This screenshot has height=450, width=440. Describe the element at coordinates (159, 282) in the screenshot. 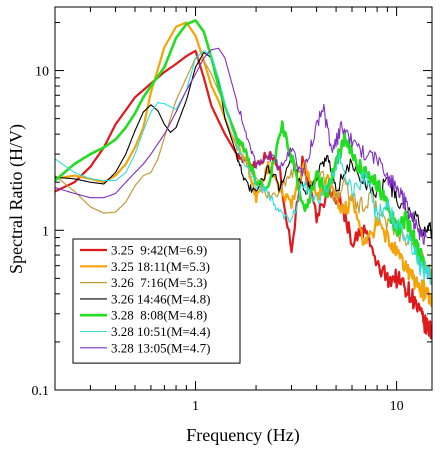

I see `legend-entry: 3.26 7:16(M=5.3)` at that location.